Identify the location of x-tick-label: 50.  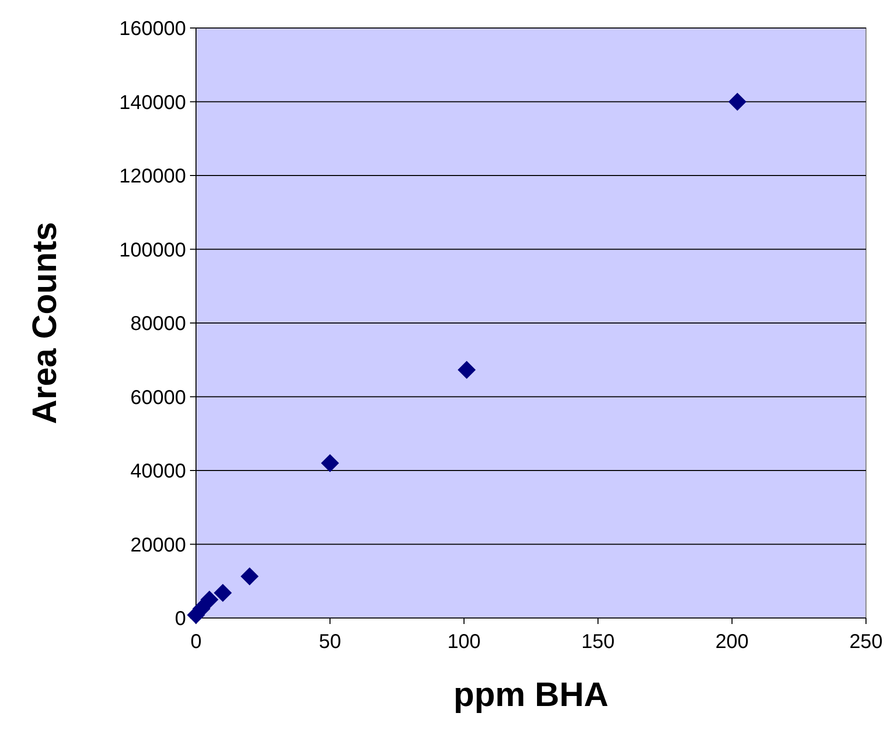
(330, 642).